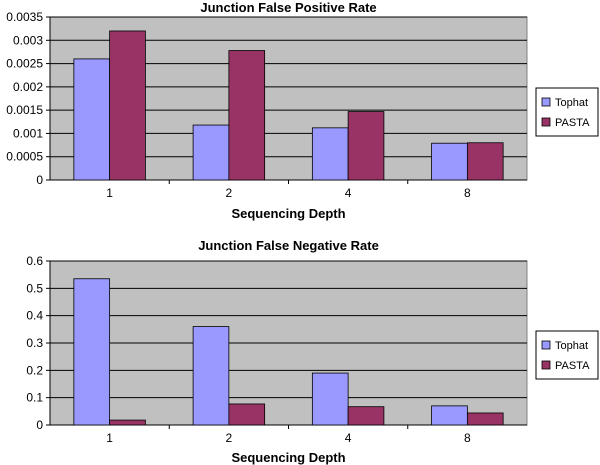 The height and width of the screenshot is (465, 600). I want to click on fnr-x-tick-label: 4, so click(348, 438).